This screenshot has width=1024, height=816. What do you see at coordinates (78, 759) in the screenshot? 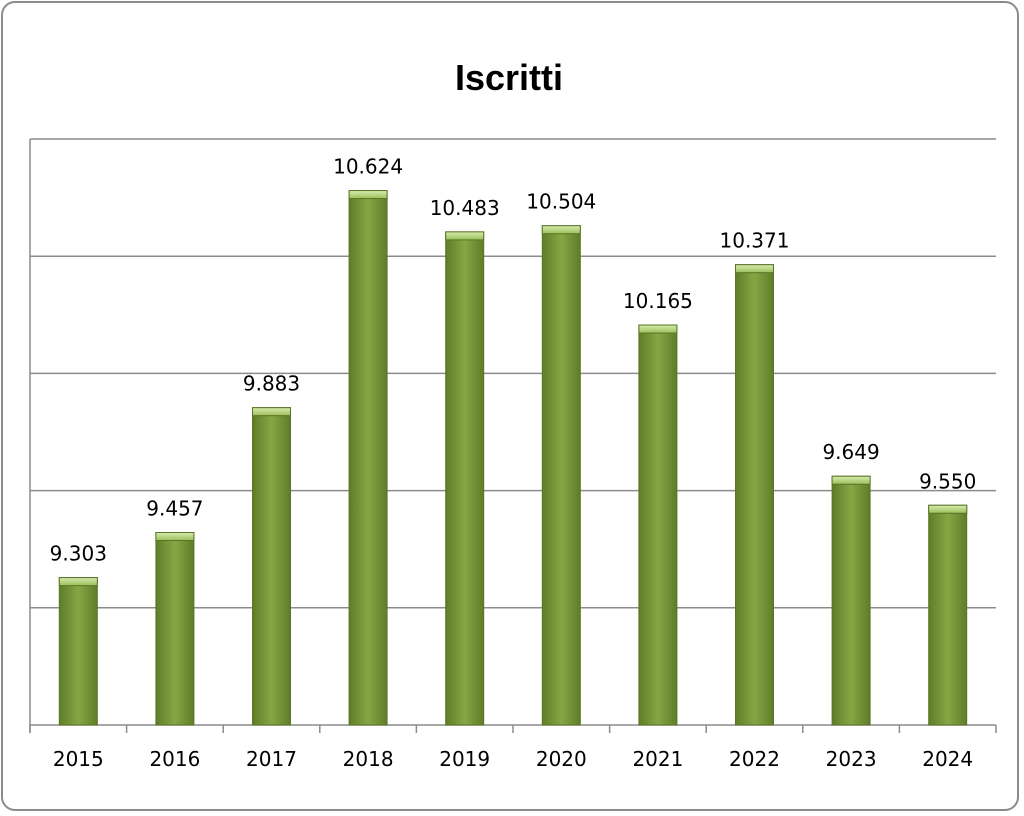
I see `x-tick-label: 2015` at bounding box center [78, 759].